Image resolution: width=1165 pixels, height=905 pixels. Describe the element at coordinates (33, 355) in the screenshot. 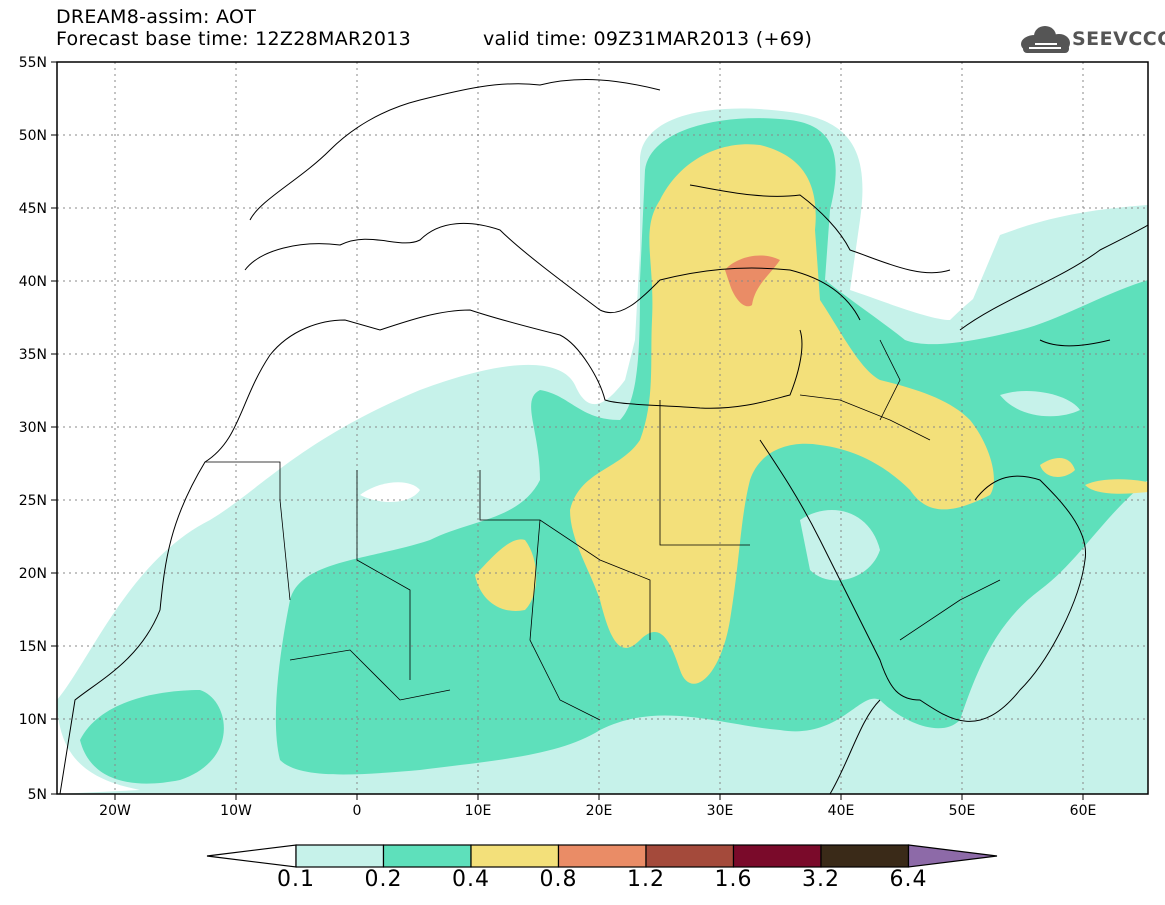

I see `lat-label: 35N` at that location.